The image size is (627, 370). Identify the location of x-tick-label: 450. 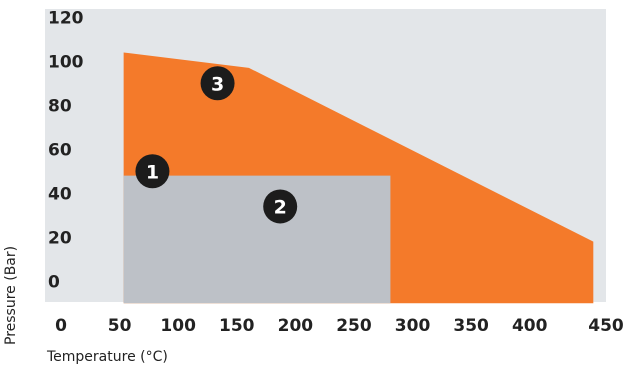
(606, 326).